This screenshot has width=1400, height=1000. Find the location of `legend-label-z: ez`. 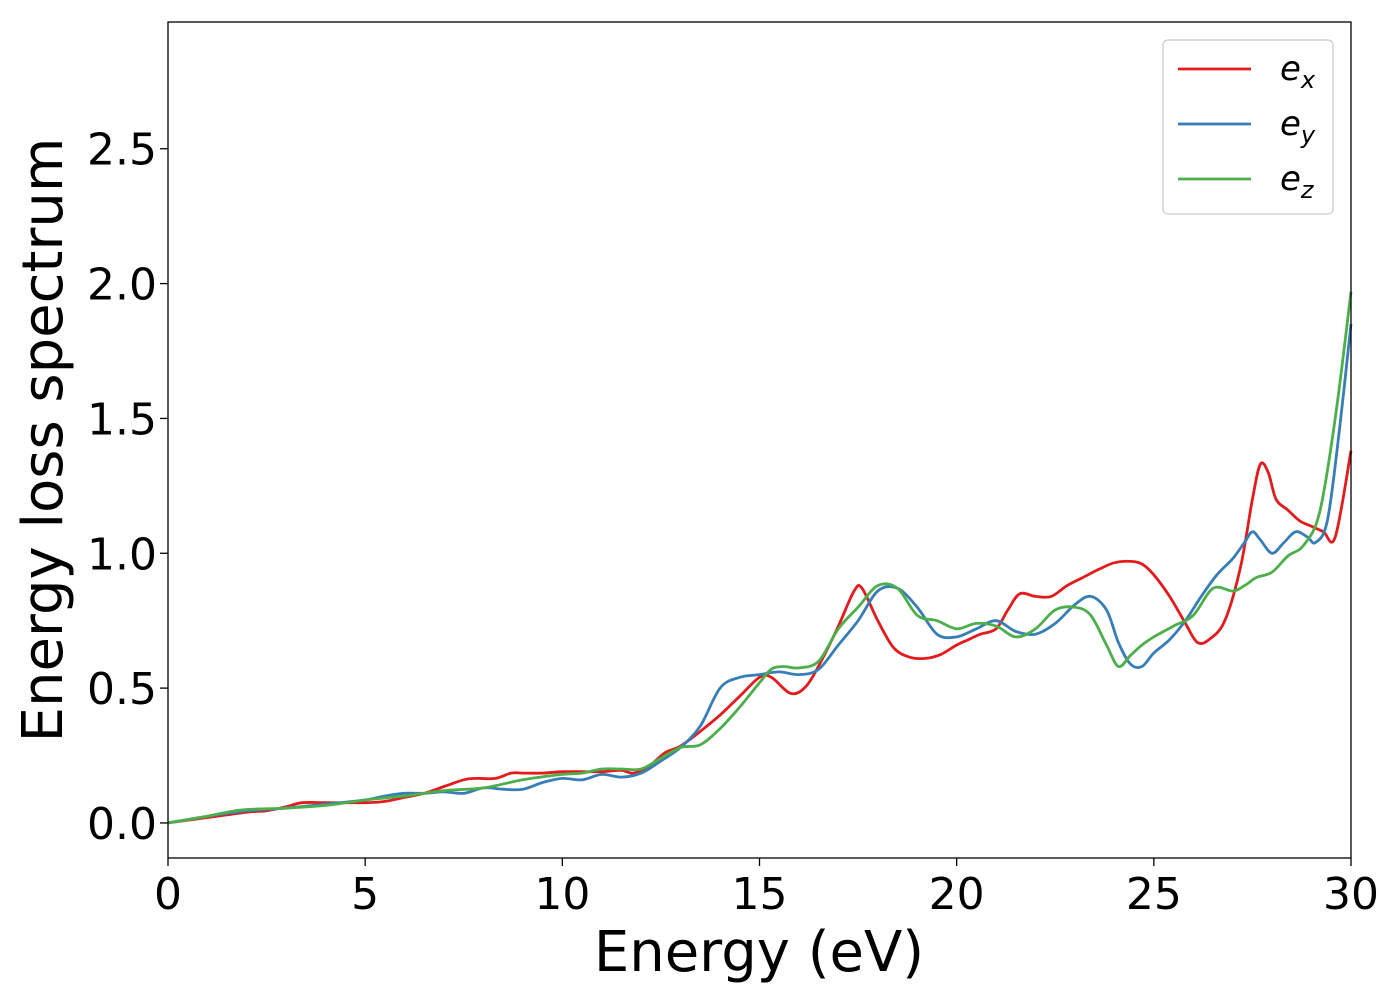

legend-label-z: ez is located at coordinates (1297, 181).